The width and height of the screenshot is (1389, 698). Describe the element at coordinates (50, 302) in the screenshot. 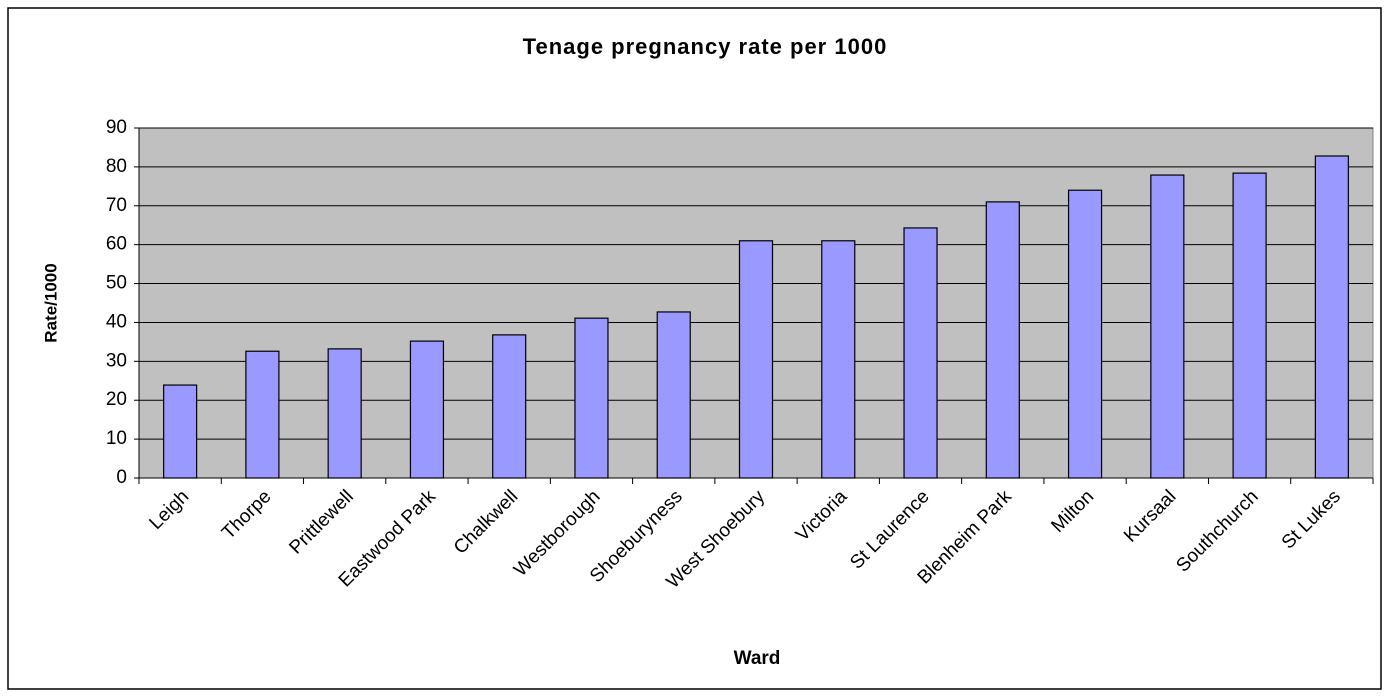

I see `y-axis-label: Rate/1000` at that location.